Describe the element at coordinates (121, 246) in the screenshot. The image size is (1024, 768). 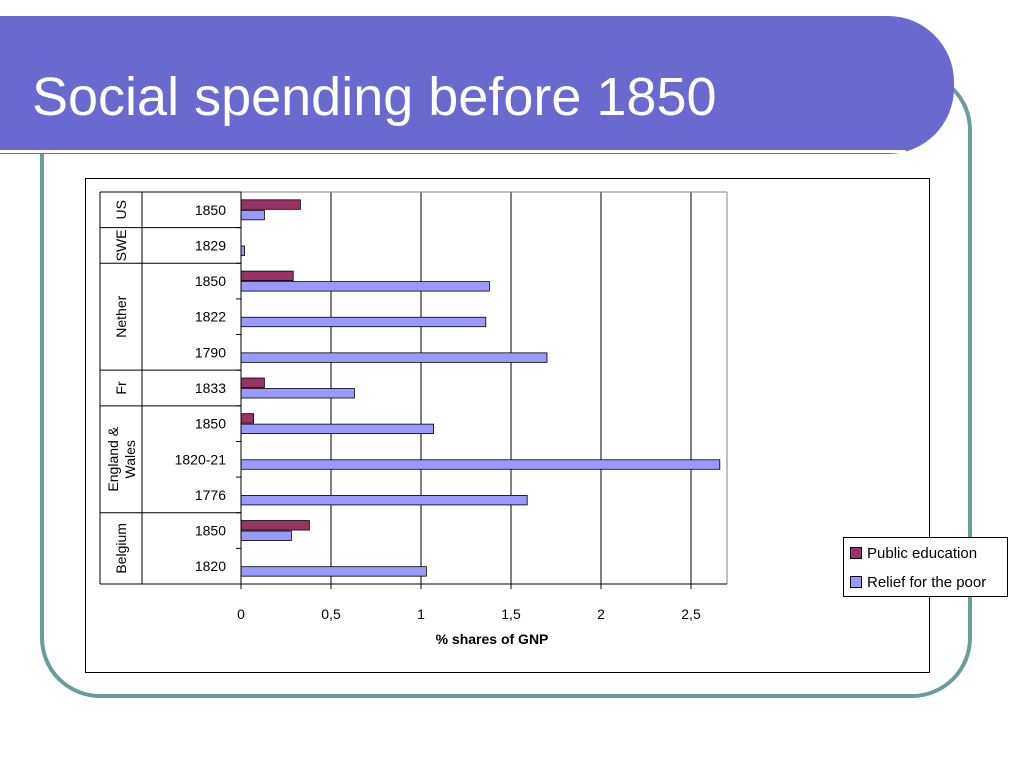
I see `group-label: SWE` at that location.